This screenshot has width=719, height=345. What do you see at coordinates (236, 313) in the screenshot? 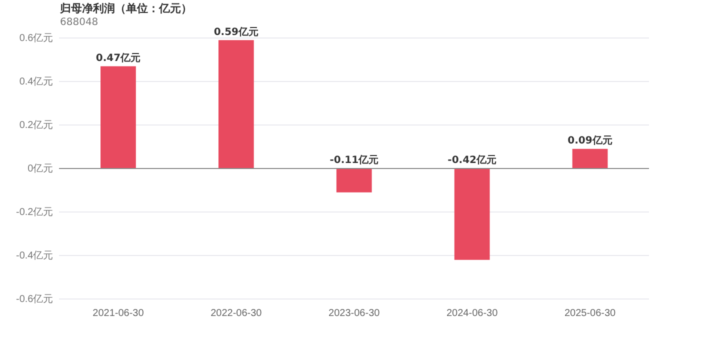
I see `x-tick-label: 2022-06-30` at bounding box center [236, 313].